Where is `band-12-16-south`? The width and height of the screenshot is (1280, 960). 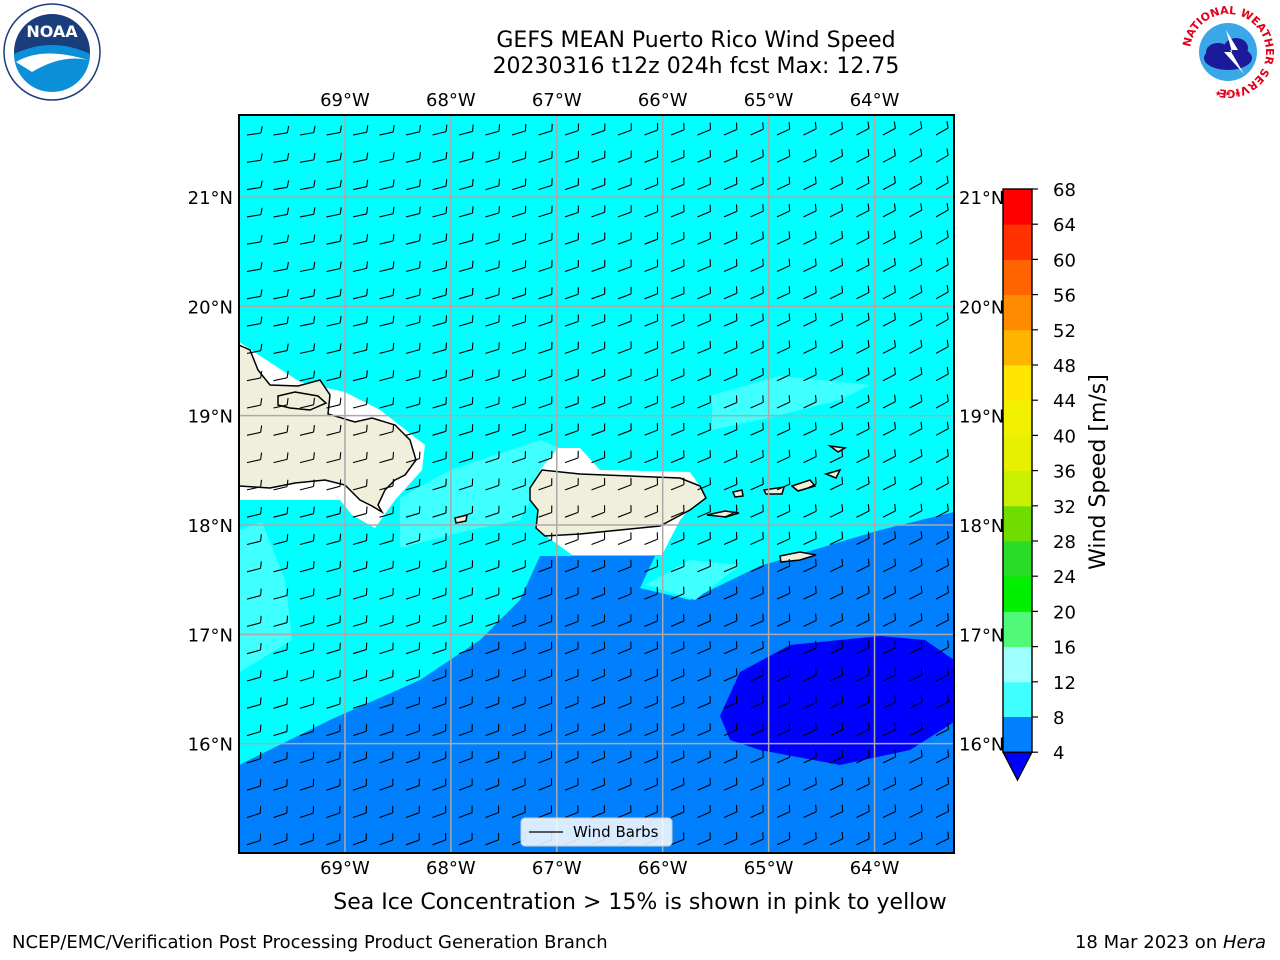 band-12-16-south is located at coordinates (692, 580).